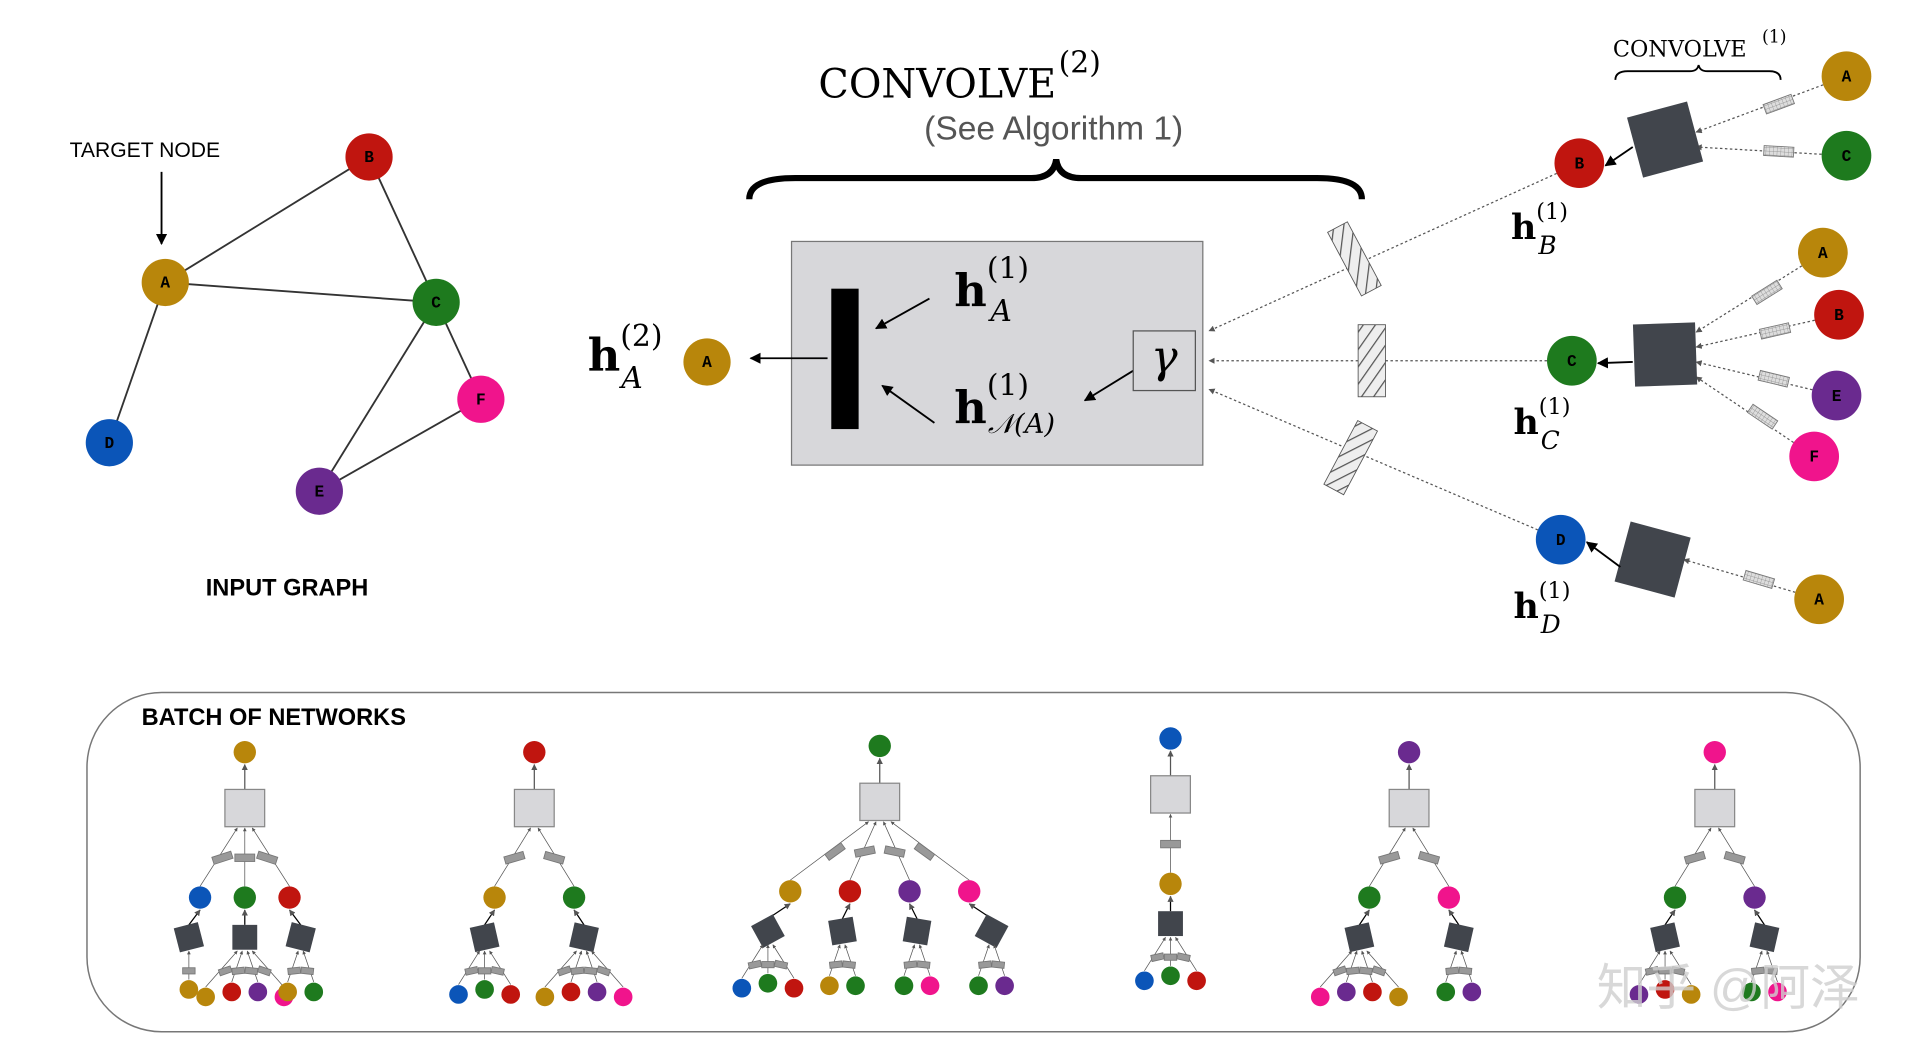  What do you see at coordinates (1080, 62) in the screenshot?
I see `convolve2-superscript: (2)` at bounding box center [1080, 62].